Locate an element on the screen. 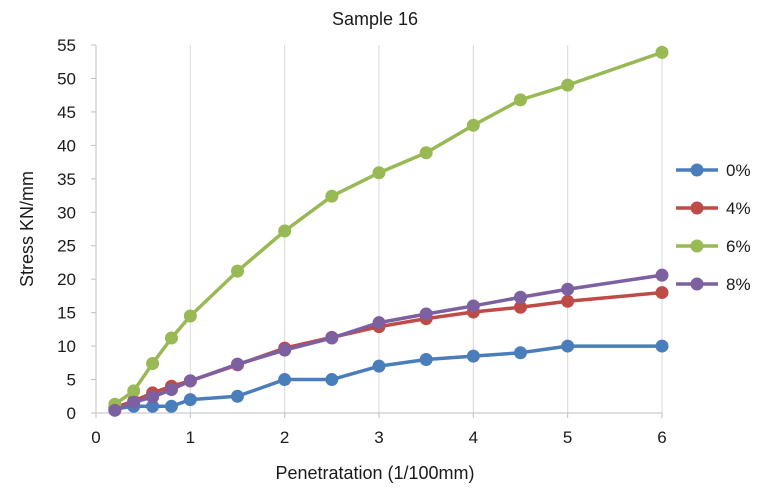 This screenshot has width=758, height=488. y-tick-label: 5 is located at coordinates (71, 380).